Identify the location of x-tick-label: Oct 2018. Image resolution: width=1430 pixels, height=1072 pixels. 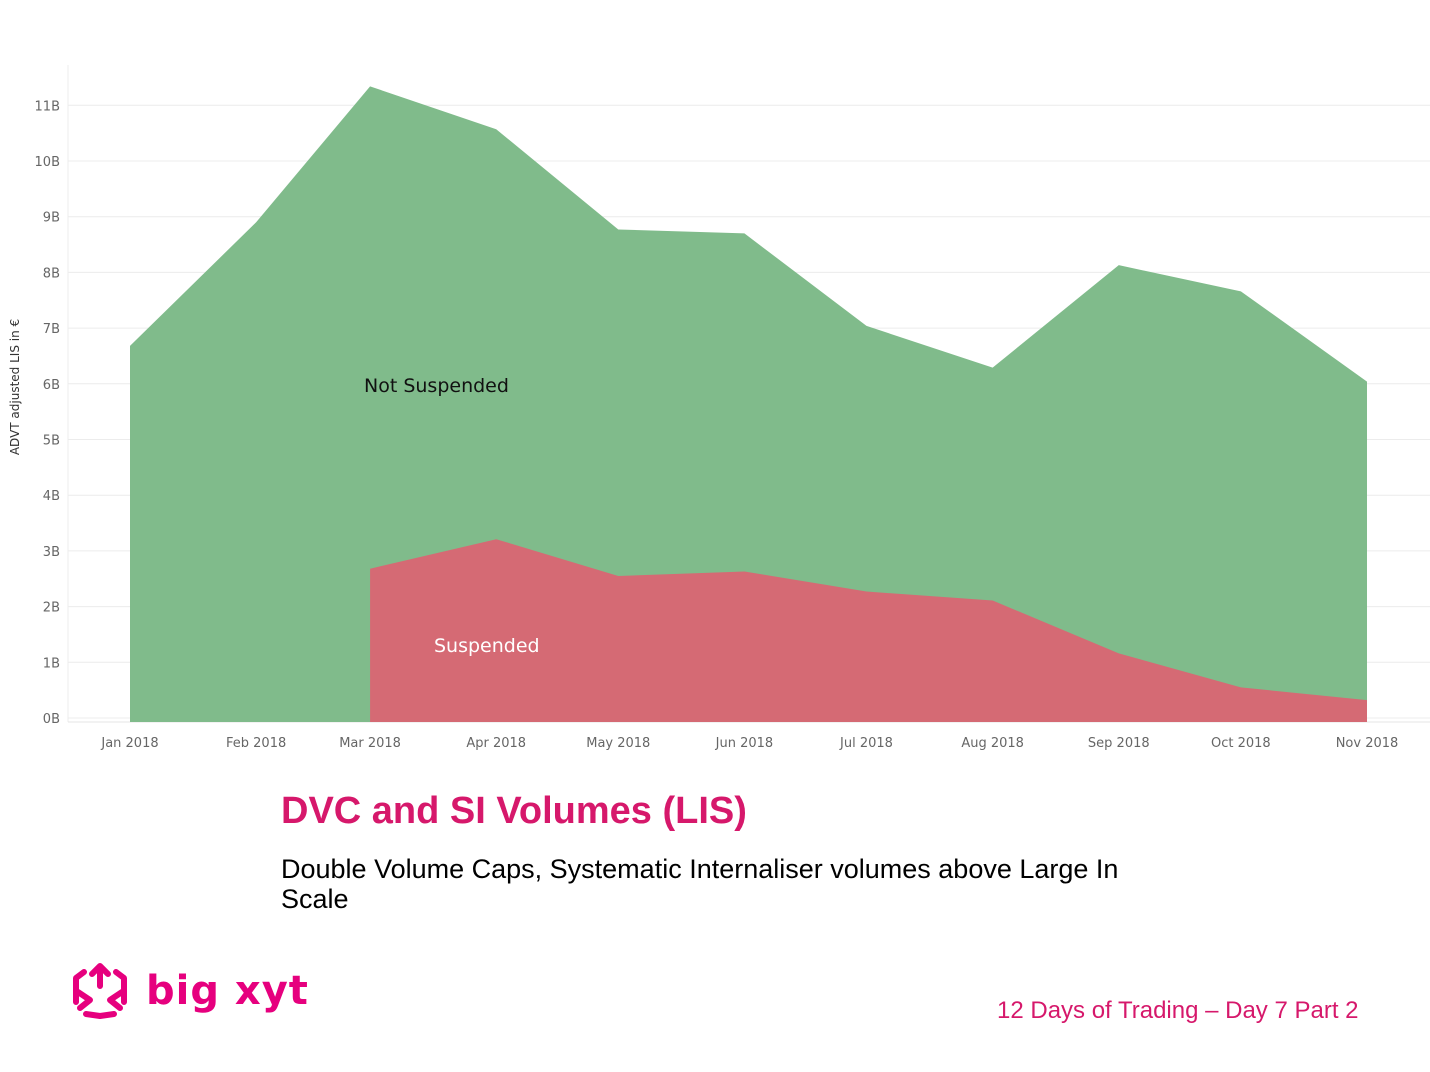
(1241, 743).